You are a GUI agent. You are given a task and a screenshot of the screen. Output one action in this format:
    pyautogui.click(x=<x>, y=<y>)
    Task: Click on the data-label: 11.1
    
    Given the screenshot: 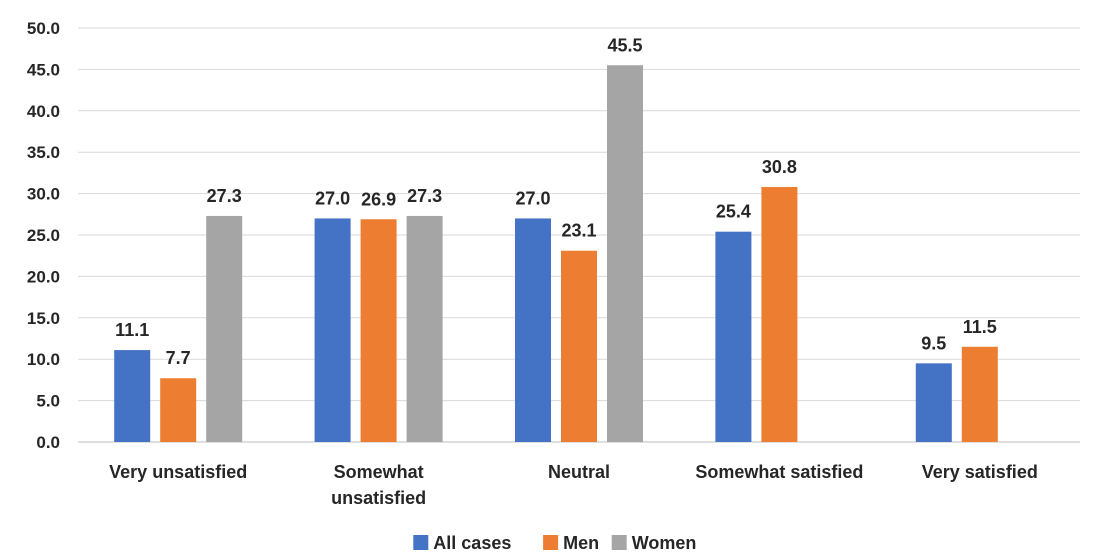 What is the action you would take?
    pyautogui.click(x=132, y=330)
    